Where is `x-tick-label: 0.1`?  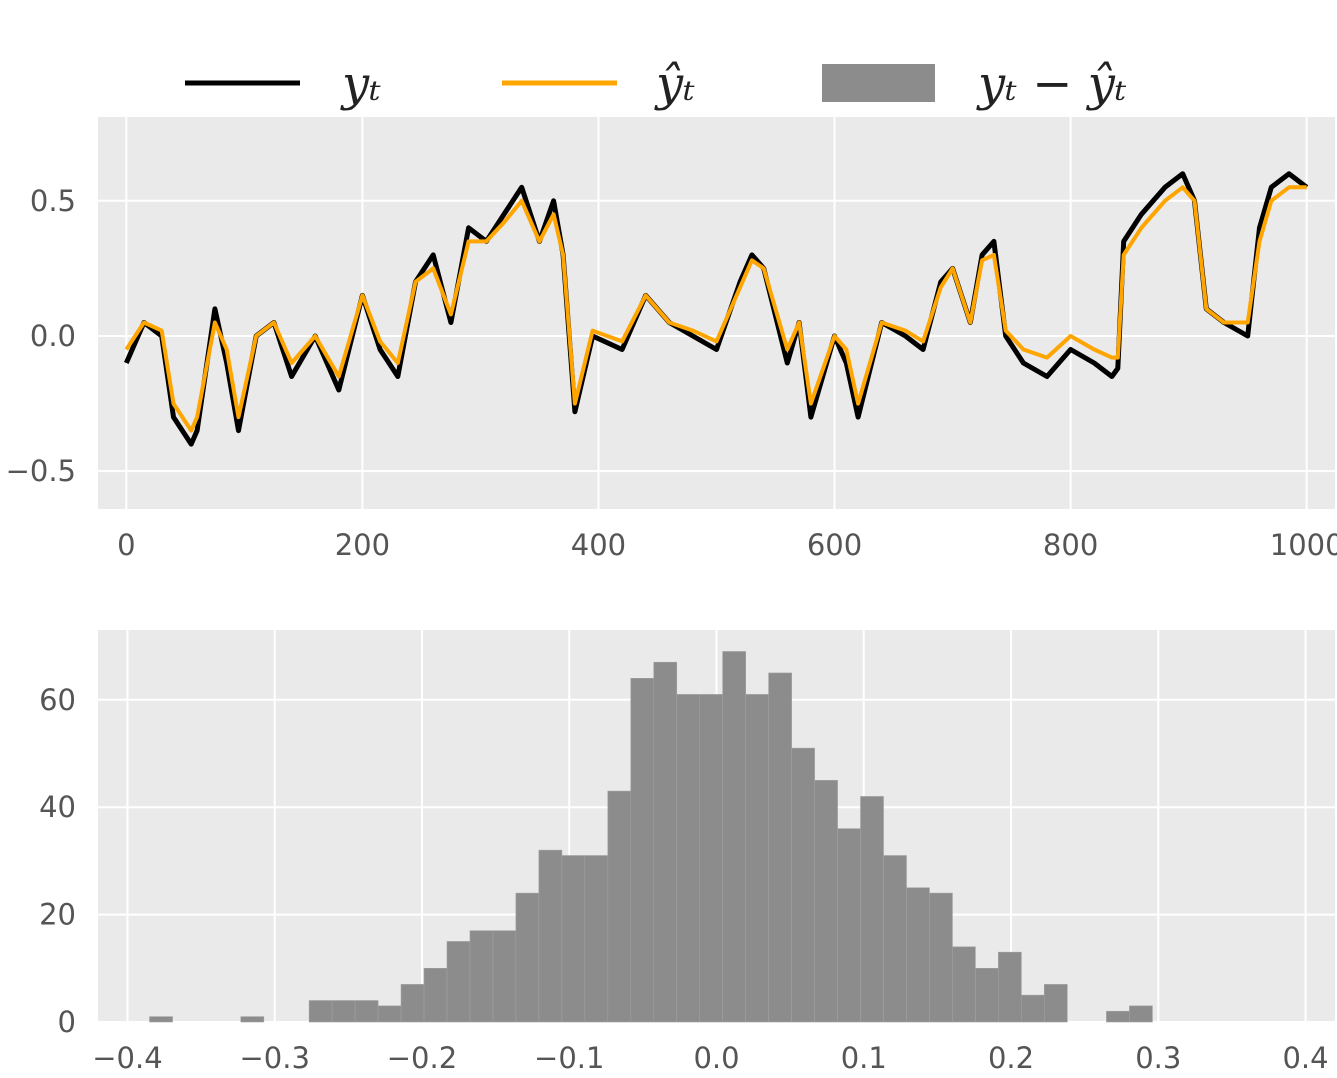
x-tick-label: 0.1 is located at coordinates (864, 1058).